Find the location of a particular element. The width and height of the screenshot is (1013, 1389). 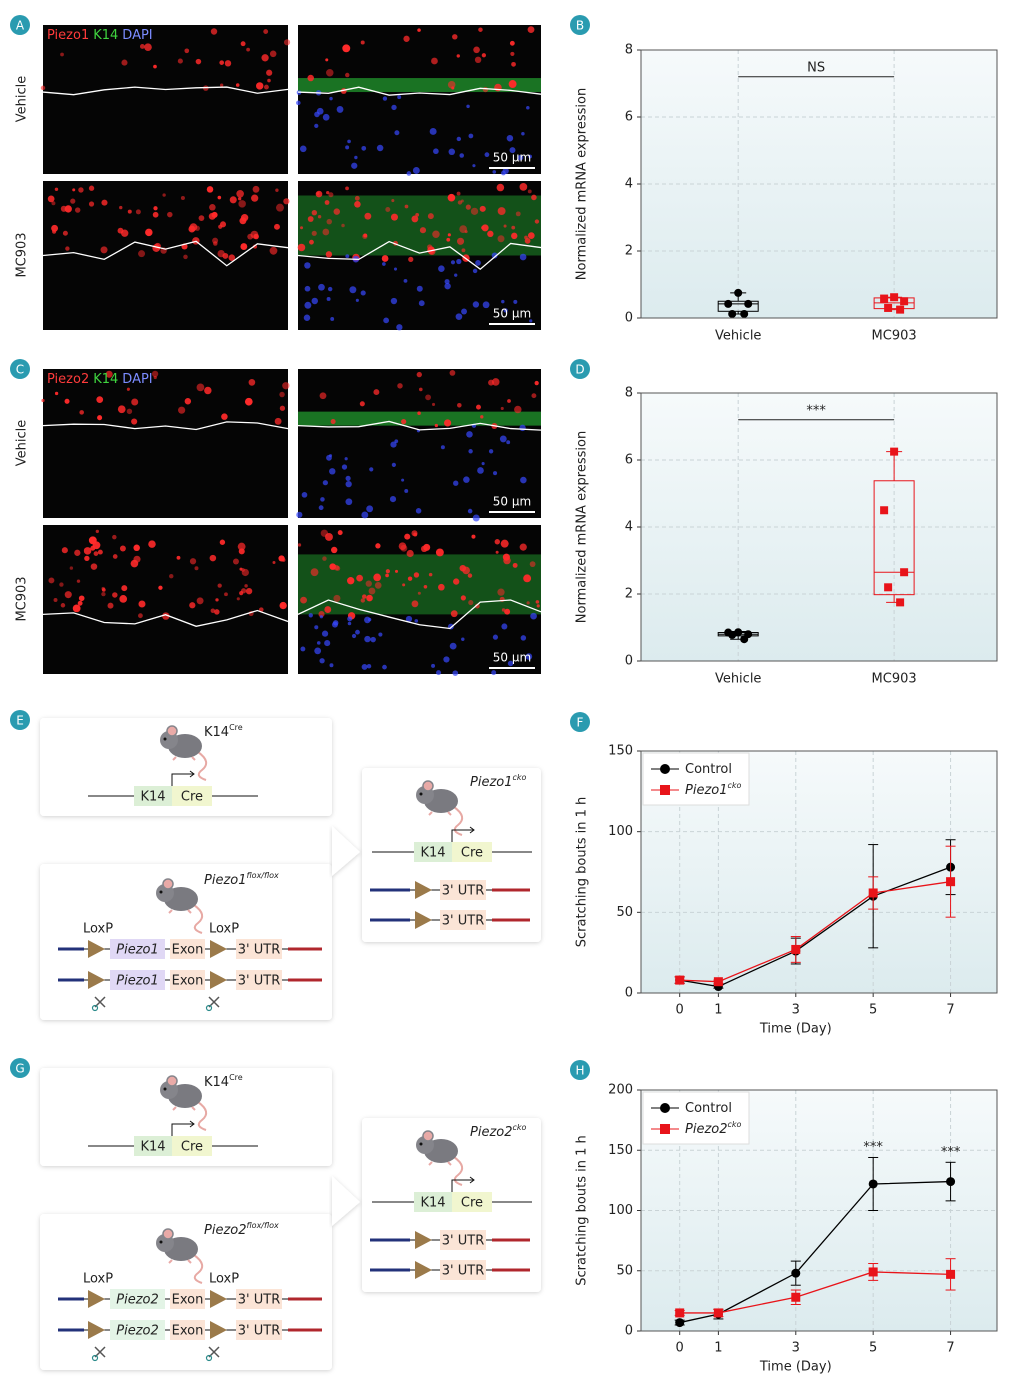

panel-label: D is located at coordinates (579, 370).